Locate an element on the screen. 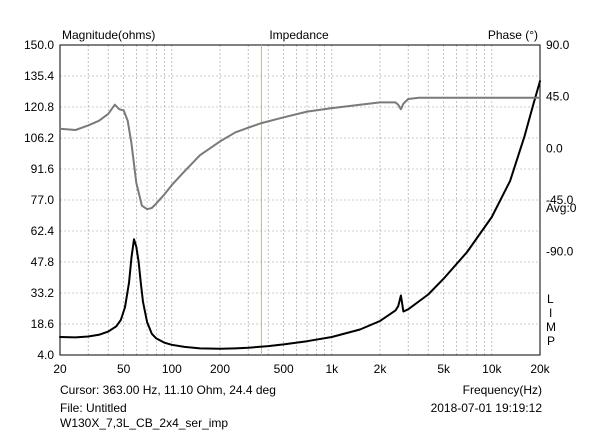  file-name: W130X_7,3L_CB_2x4_ser_imp is located at coordinates (144, 423).